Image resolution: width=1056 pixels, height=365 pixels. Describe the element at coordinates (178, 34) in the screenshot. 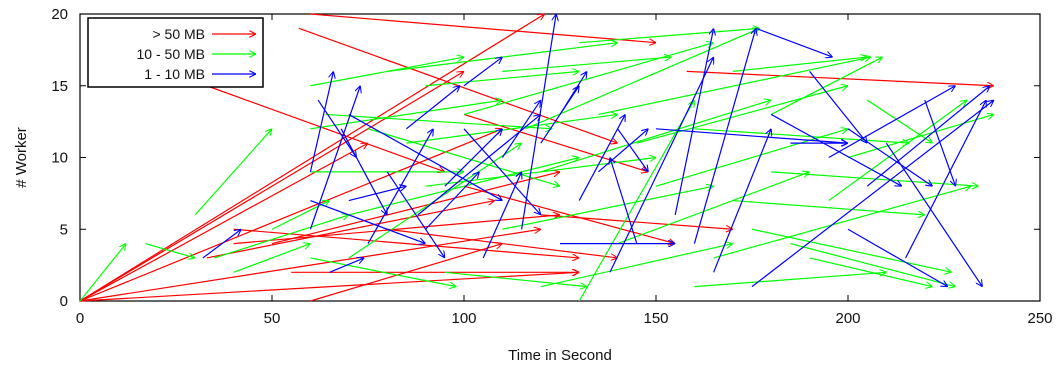

I see `legend-label: > 50 MB` at that location.